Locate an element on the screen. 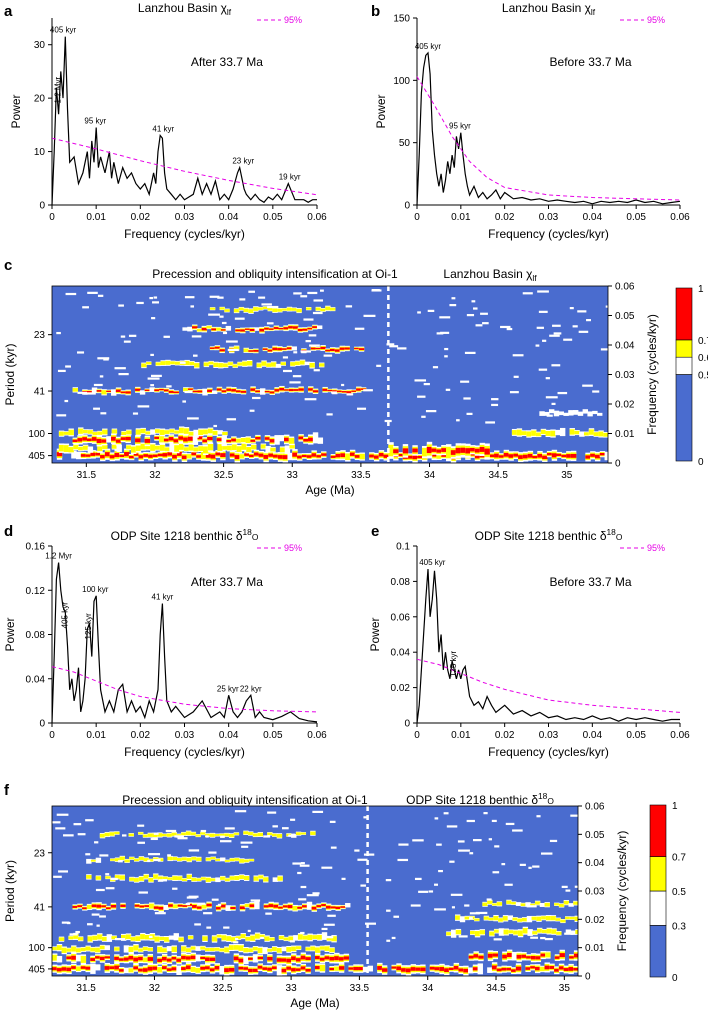  confidence-95-line is located at coordinates (184, 166).